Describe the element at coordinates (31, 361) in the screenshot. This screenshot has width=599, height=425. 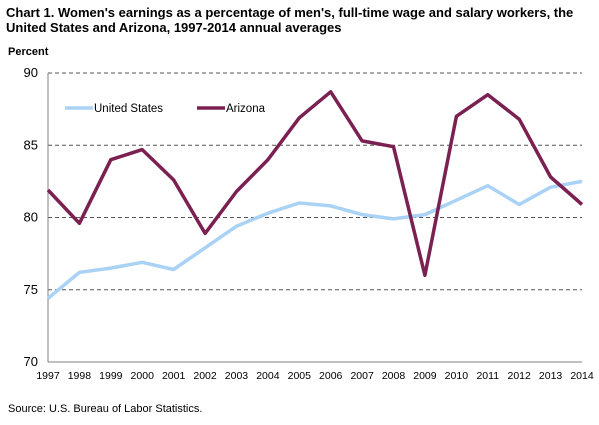
I see `y-tick-label: 70` at that location.